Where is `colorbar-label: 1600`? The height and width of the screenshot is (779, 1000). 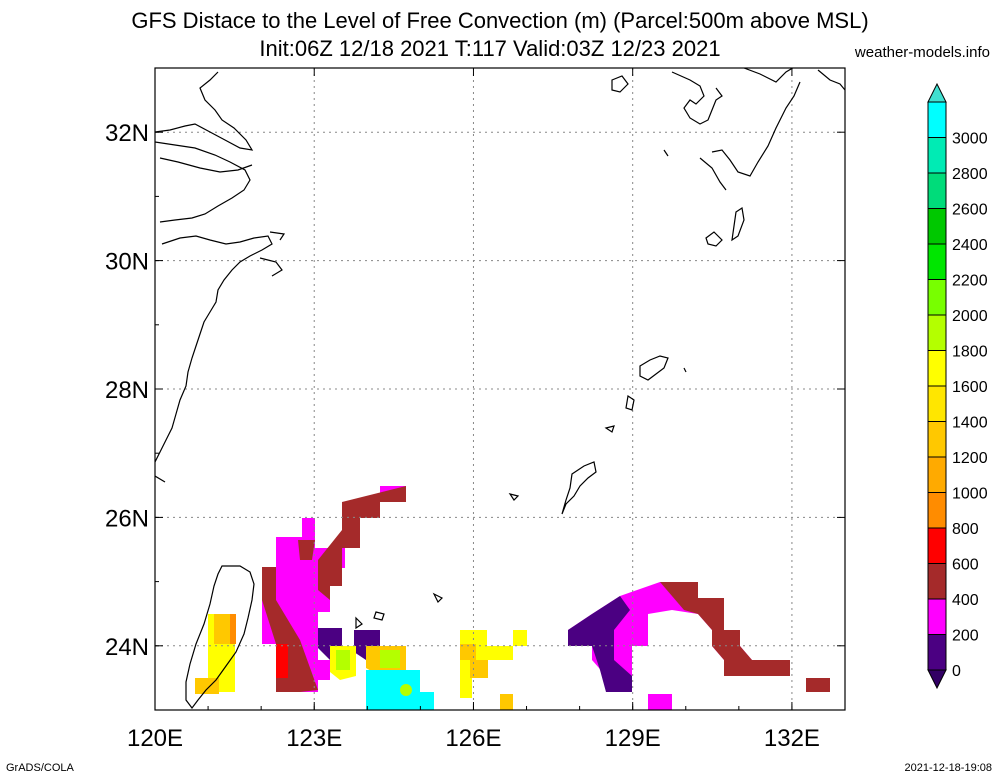
colorbar-label: 1600 is located at coordinates (970, 387).